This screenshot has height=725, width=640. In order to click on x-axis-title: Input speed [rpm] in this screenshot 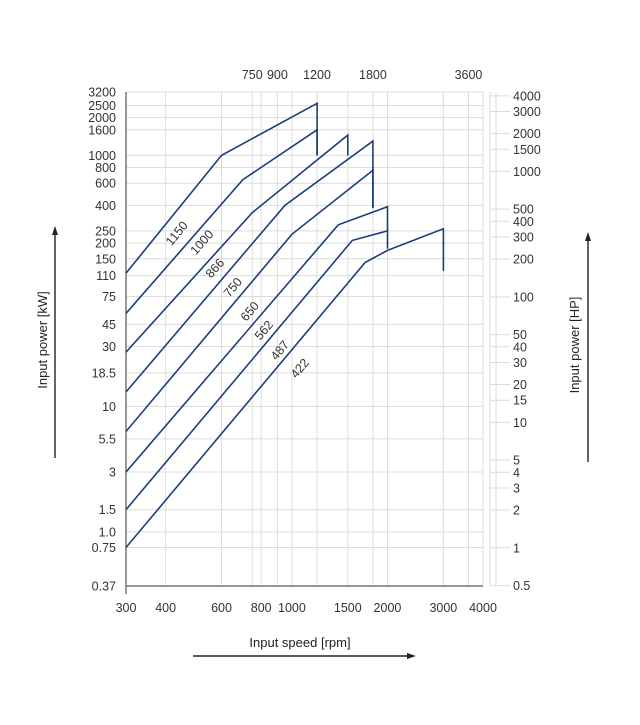, I will do `click(299, 642)`.